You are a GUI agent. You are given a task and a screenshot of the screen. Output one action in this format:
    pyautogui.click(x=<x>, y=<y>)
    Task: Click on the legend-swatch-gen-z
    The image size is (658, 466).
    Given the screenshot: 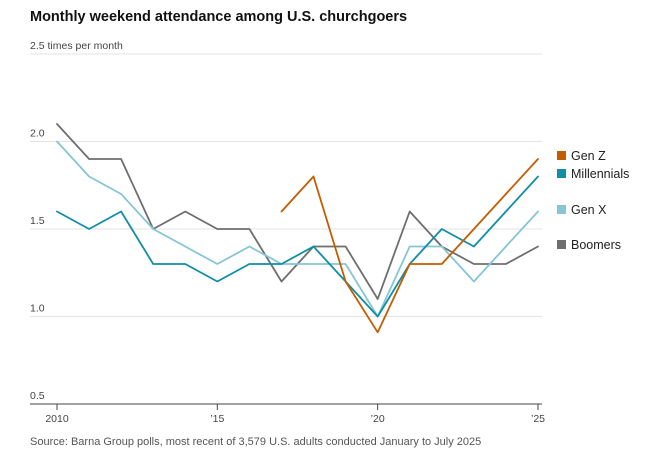 What is the action you would take?
    pyautogui.click(x=561, y=155)
    